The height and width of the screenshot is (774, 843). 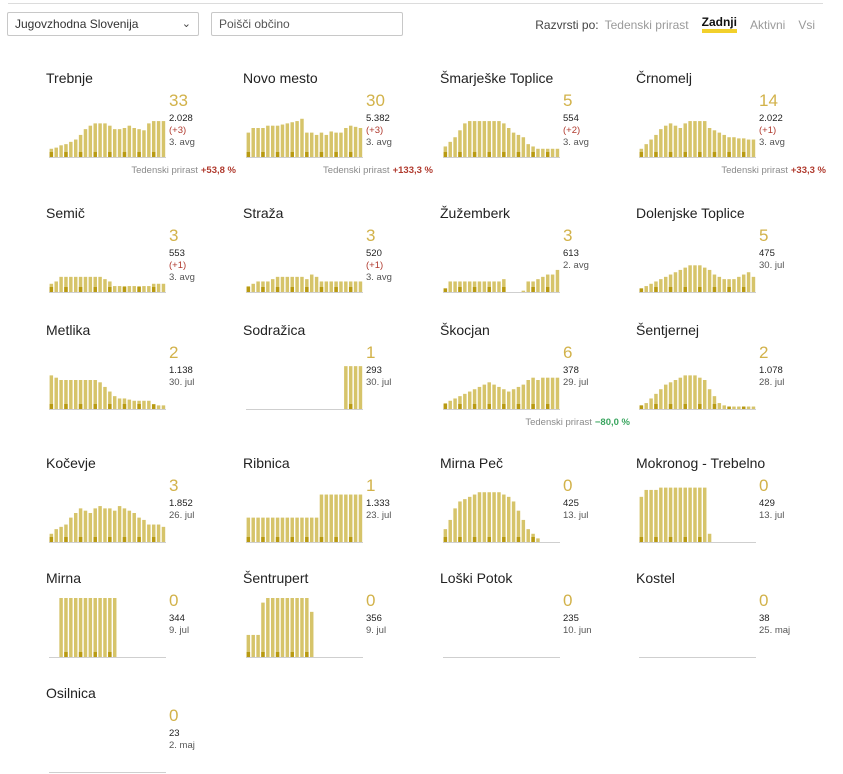 What do you see at coordinates (535, 127) in the screenshot?
I see `municipality-card: Šmarješke Toplice 5 554 (+2) 3. avg` at bounding box center [535, 127].